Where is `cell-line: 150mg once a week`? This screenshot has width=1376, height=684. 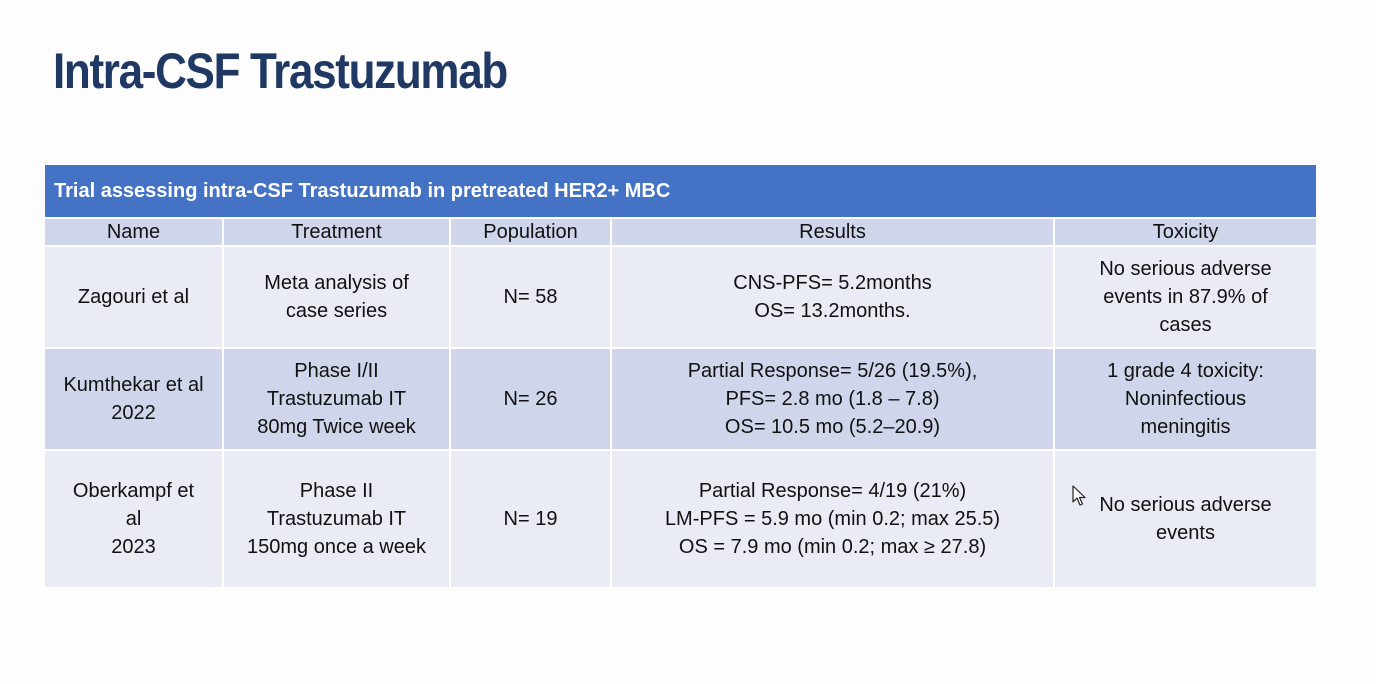
cell-line: 150mg once a week is located at coordinates (336, 547).